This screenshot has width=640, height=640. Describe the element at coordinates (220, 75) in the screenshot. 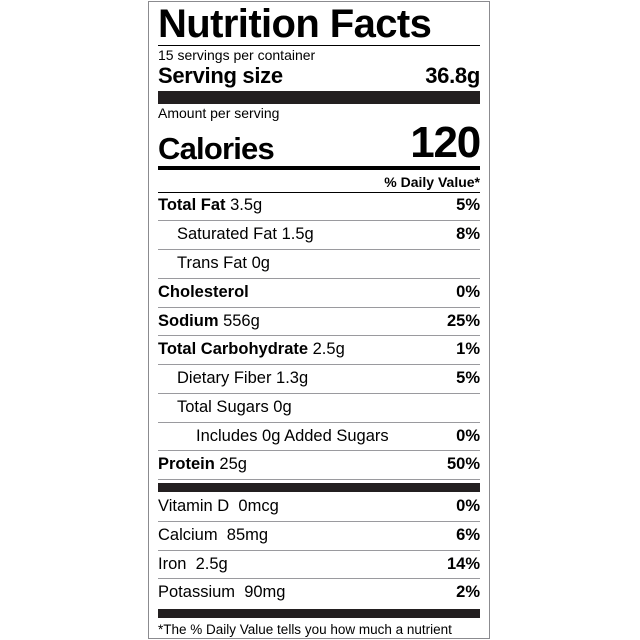

I see `serving-size-label: Serving size` at that location.